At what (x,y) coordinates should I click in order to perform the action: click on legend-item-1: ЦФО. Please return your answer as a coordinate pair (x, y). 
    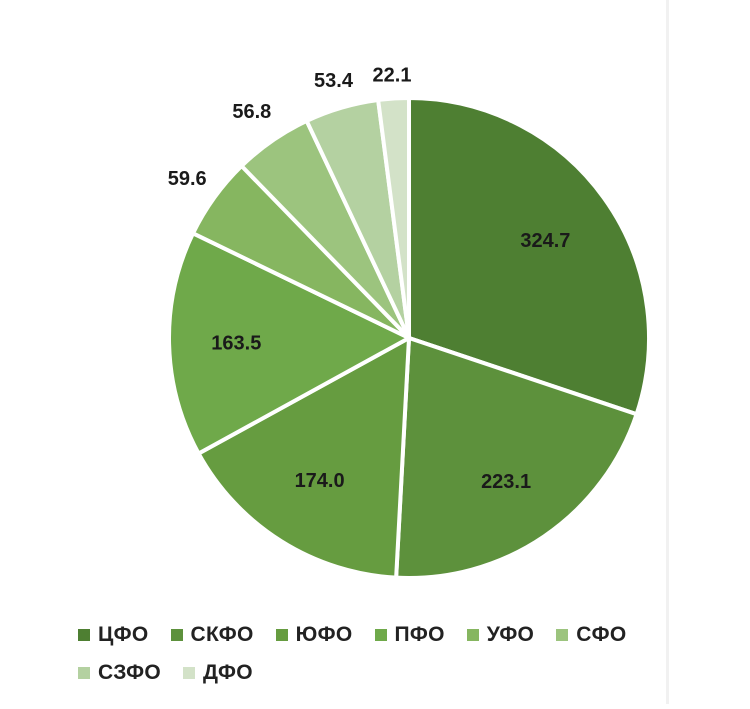
    Looking at the image, I should click on (113, 635).